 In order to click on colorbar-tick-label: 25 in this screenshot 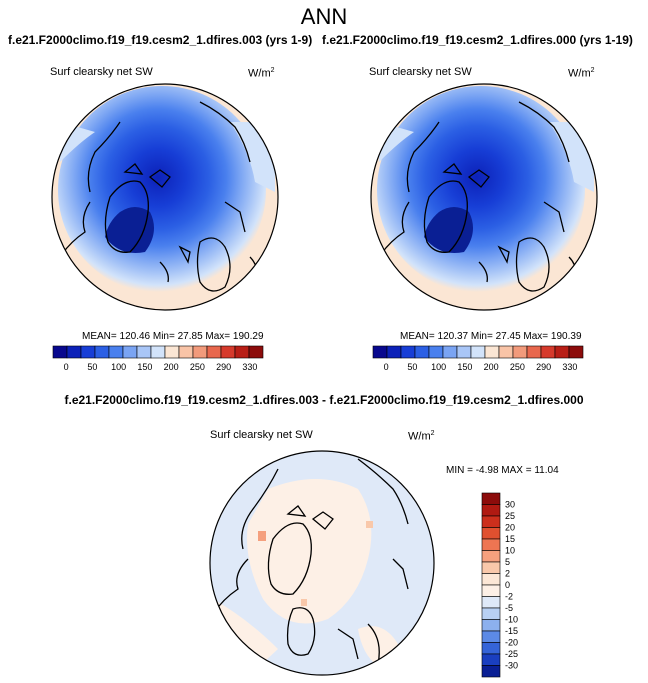, I will do `click(510, 516)`.